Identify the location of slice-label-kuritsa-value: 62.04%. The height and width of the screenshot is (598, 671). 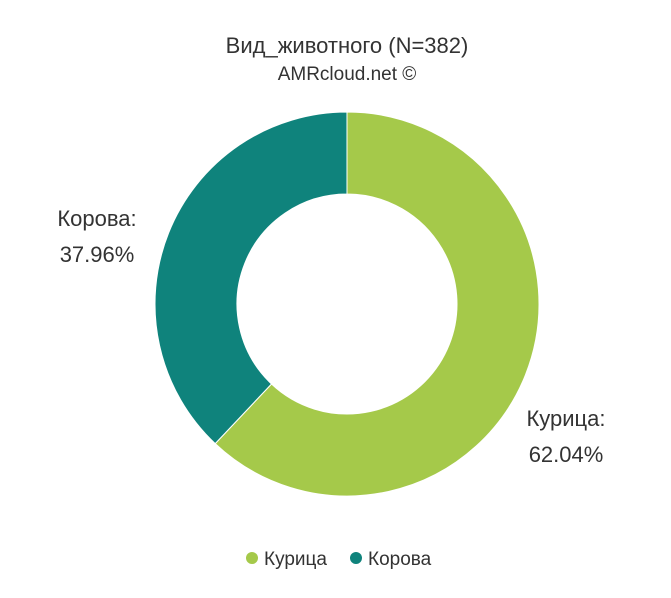
(566, 454).